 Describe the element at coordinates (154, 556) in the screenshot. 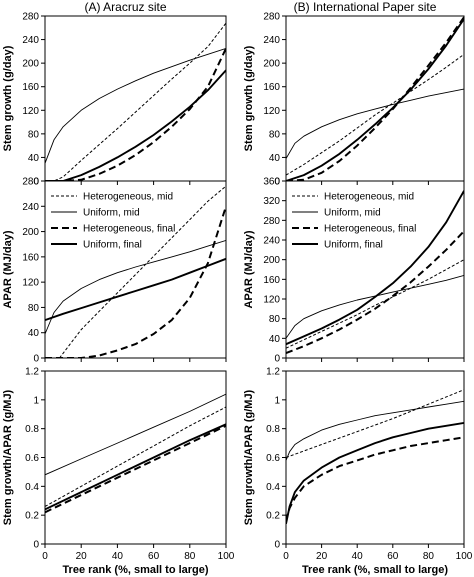

I see `x-tick-label: 60` at that location.